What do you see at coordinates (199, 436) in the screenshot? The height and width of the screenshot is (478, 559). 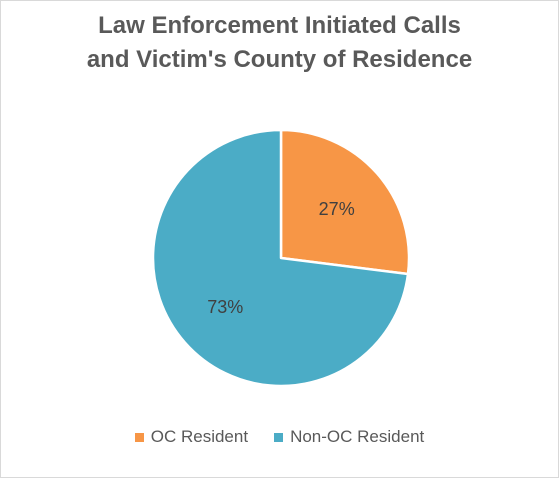 I see `legend-label-oc-resident: OC Resident` at bounding box center [199, 436].